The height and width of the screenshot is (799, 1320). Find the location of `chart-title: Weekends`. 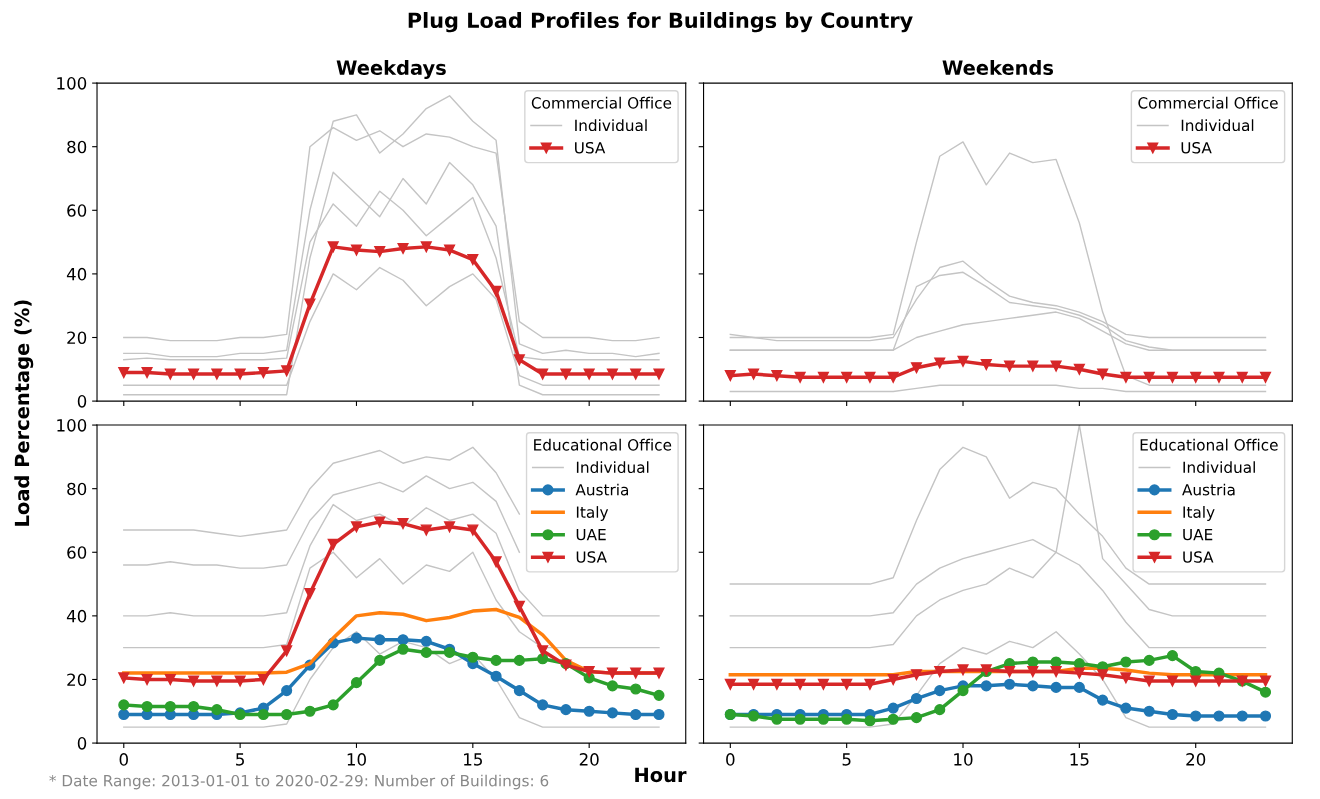

chart-title: Weekends is located at coordinates (998, 67).